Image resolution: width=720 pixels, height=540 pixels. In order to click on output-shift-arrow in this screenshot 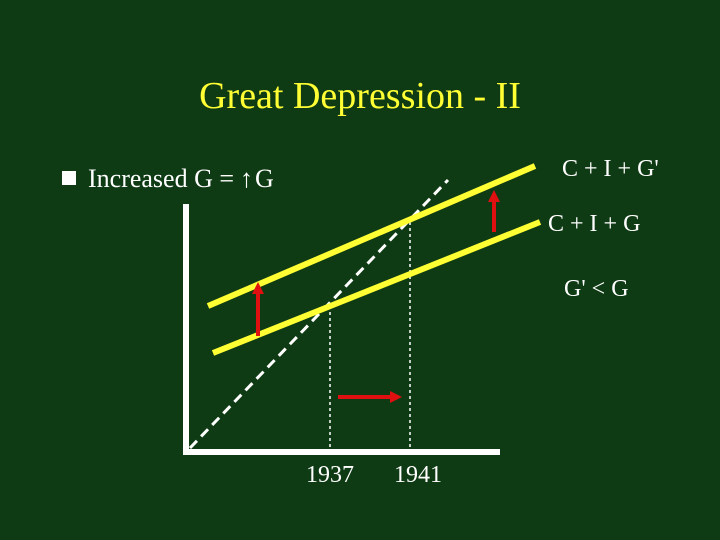, I will do `click(370, 397)`.